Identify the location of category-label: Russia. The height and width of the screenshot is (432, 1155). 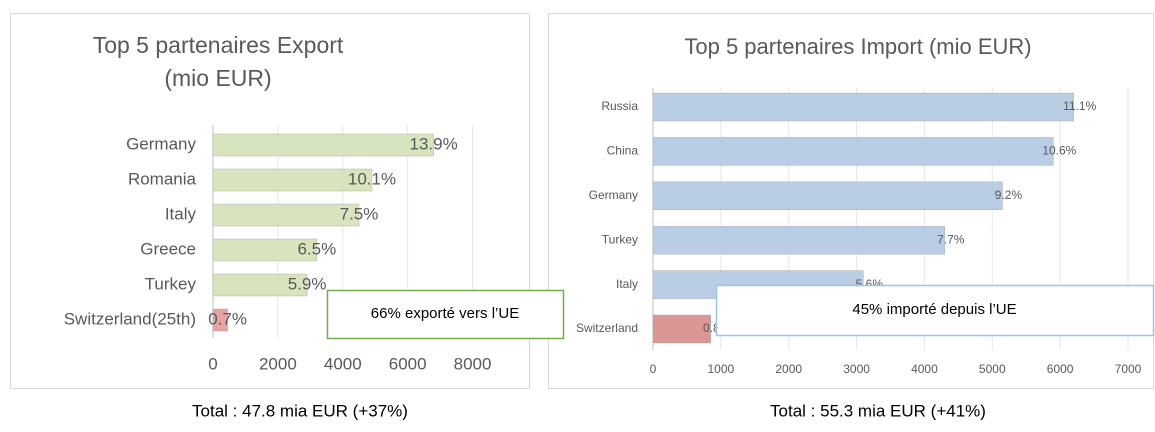
(619, 106).